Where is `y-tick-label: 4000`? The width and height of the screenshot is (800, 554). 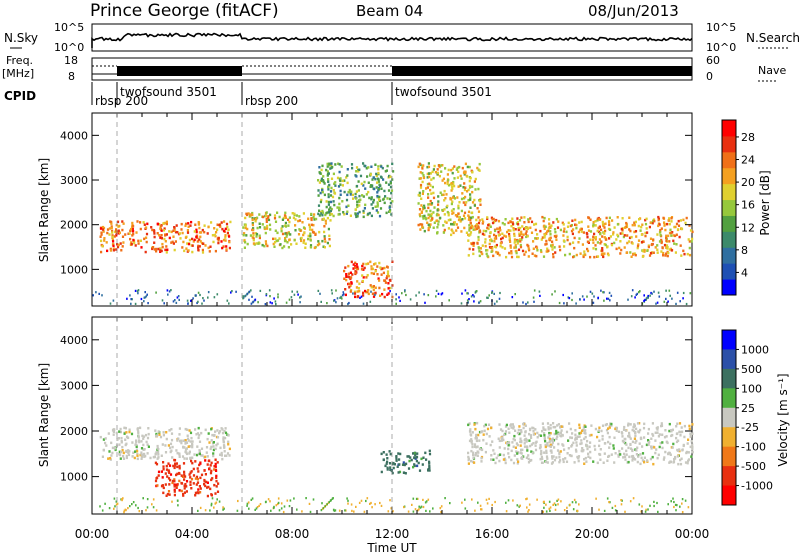
y-tick-label: 4000 is located at coordinates (74, 135).